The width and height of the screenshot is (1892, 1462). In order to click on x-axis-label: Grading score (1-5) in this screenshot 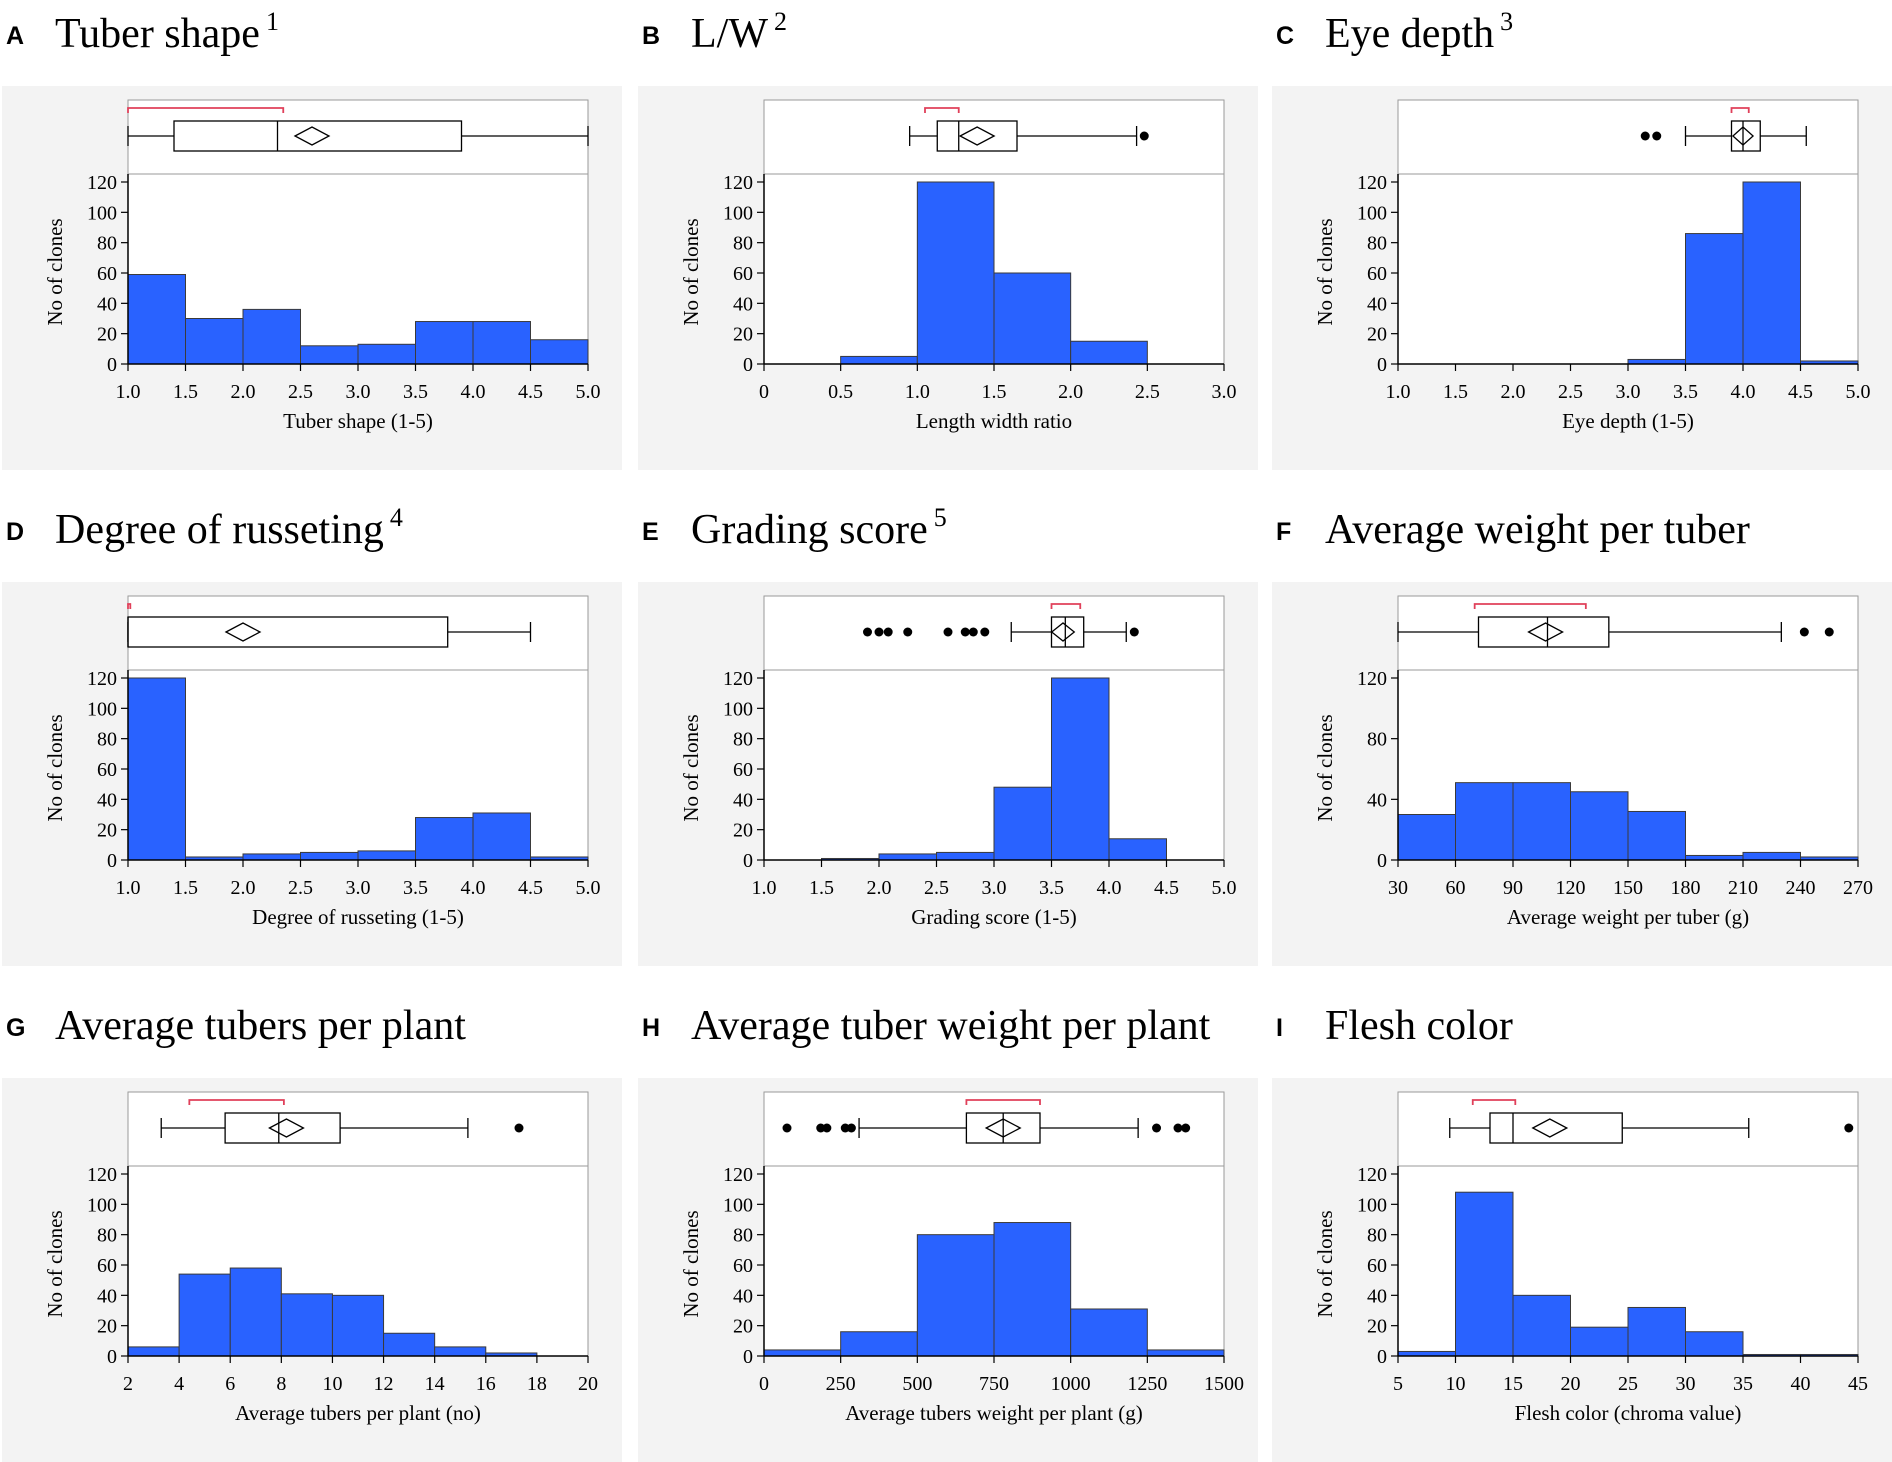, I will do `click(994, 917)`.